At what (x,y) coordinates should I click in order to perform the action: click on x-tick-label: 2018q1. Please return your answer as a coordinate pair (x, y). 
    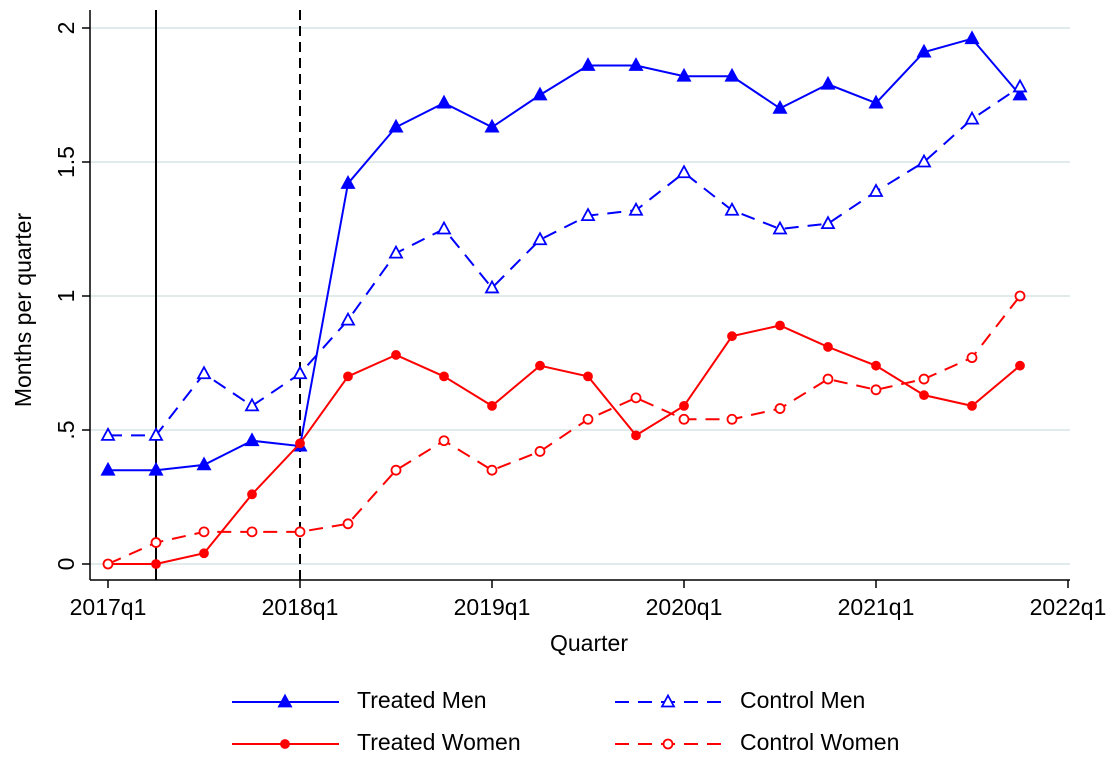
    Looking at the image, I should click on (300, 607).